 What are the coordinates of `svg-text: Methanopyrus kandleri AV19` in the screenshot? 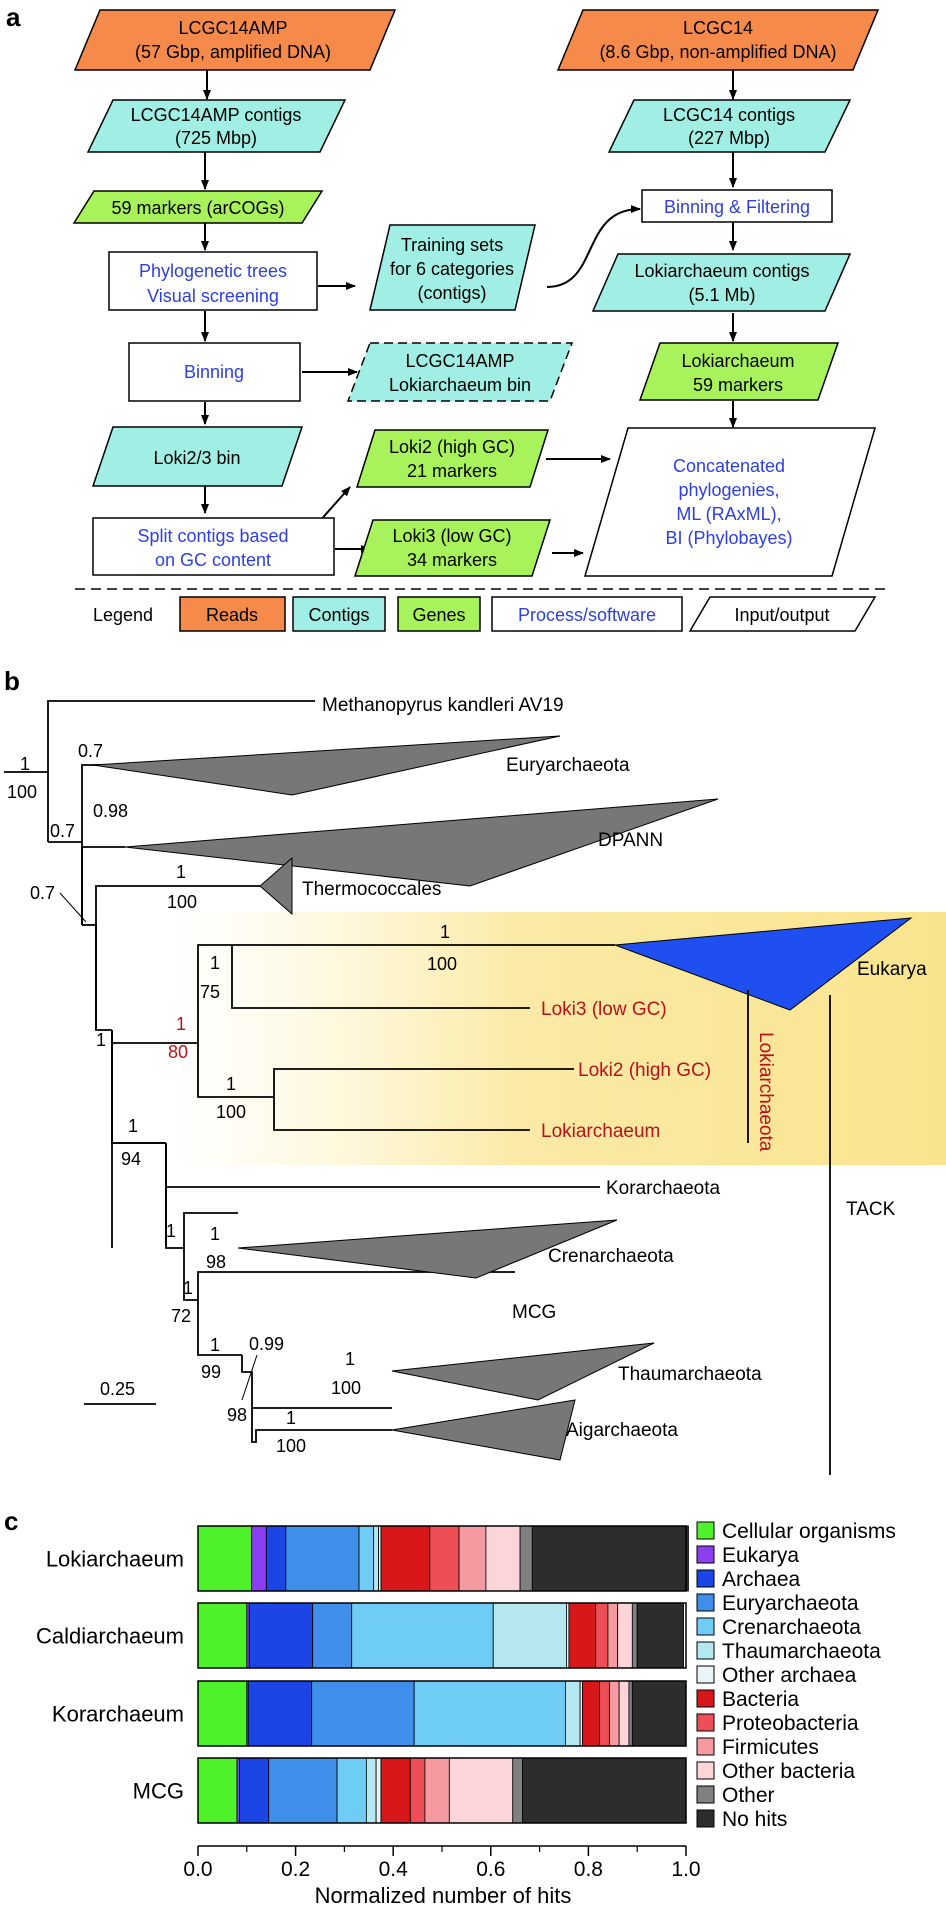 It's located at (443, 705).